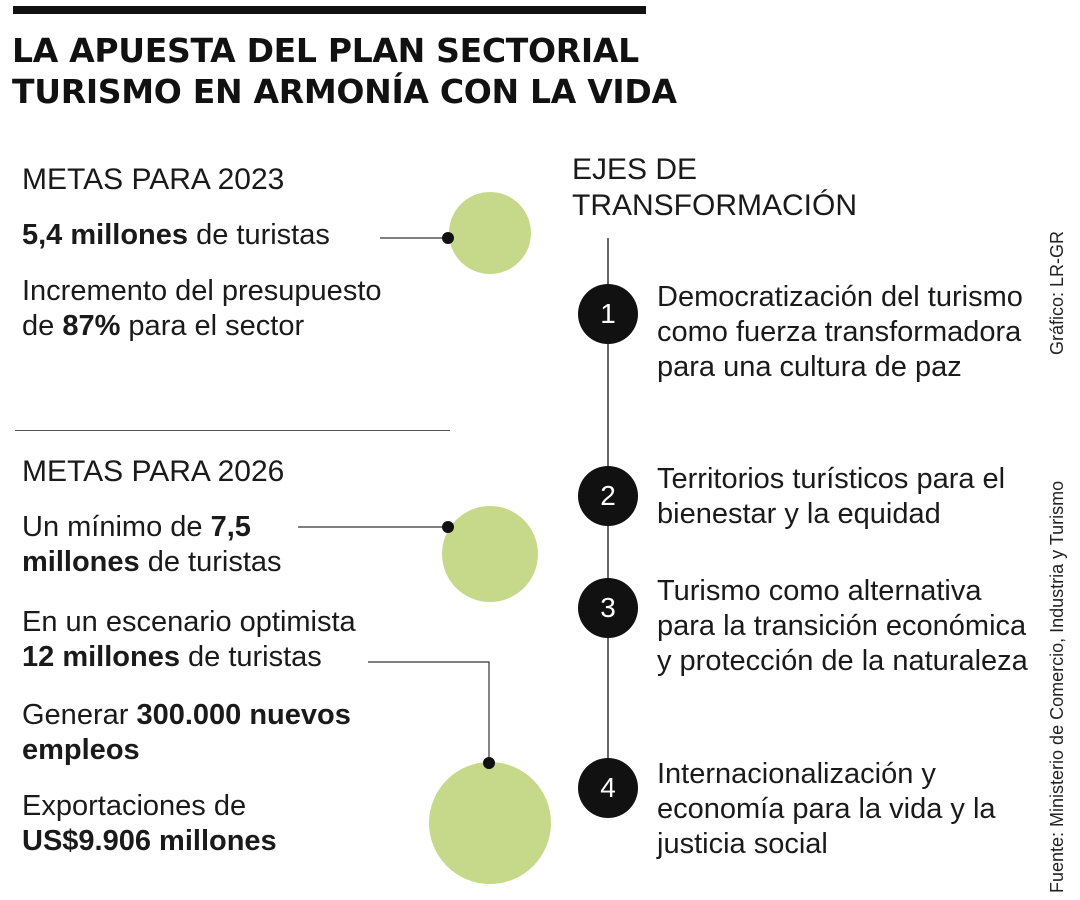 Image resolution: width=1080 pixels, height=900 pixels. What do you see at coordinates (490, 823) in the screenshot?
I see `goal-circle-2026-b` at bounding box center [490, 823].